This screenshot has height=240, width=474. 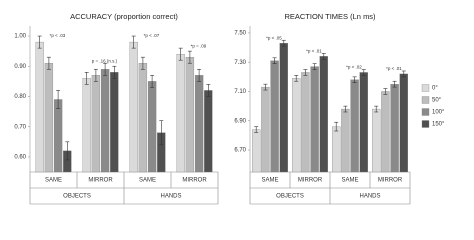 I want to click on y-tick-label: 0.60, so click(x=20, y=157).